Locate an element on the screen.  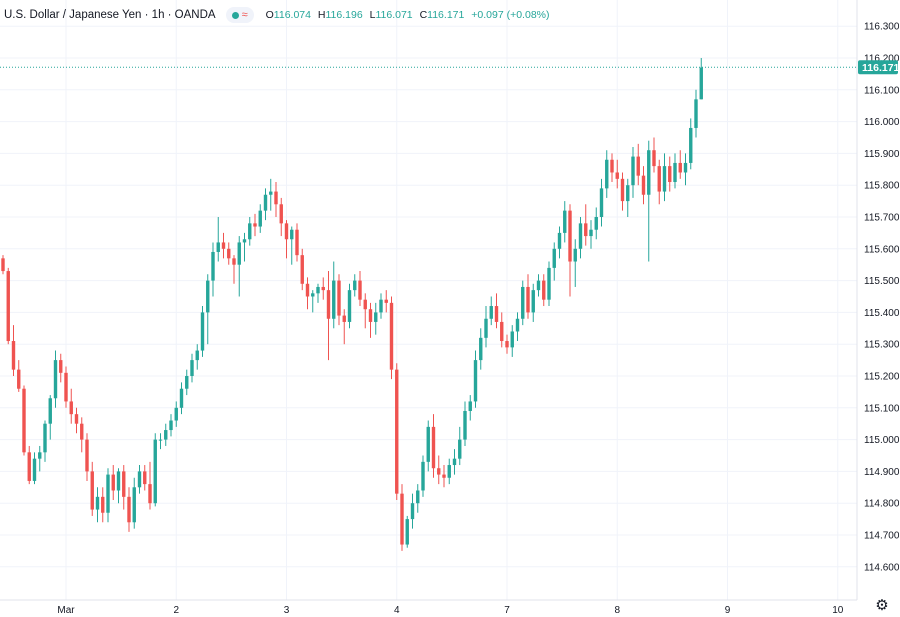
y-tick-label: 114.900 is located at coordinates (882, 472).